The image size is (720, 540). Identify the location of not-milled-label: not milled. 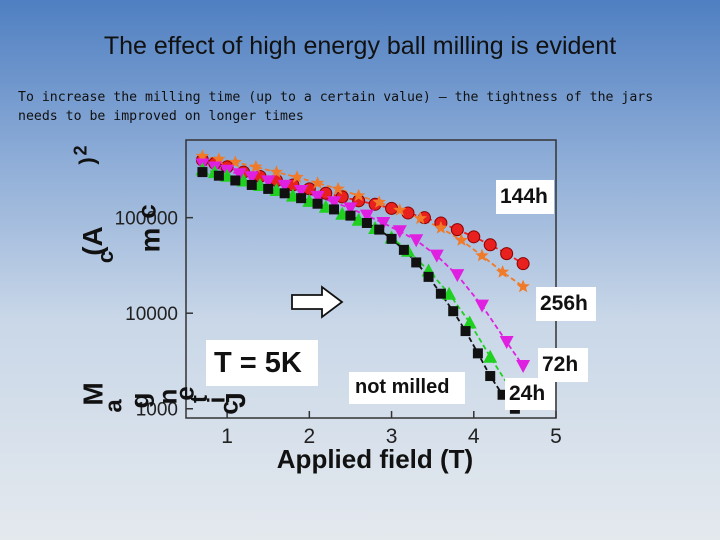
(407, 388).